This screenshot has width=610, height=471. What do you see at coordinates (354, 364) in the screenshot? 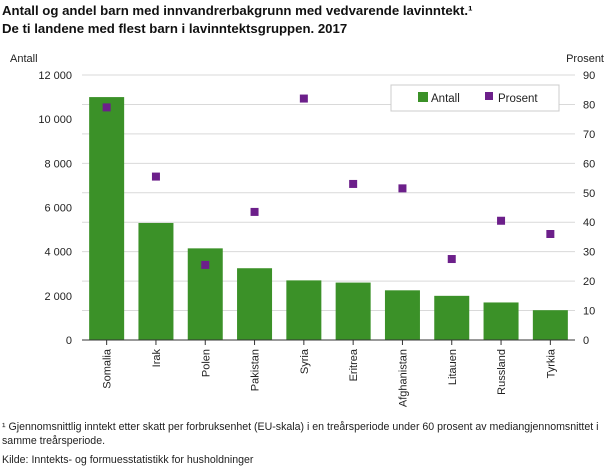
I see `x-tick-label: Eritrea` at bounding box center [354, 364].